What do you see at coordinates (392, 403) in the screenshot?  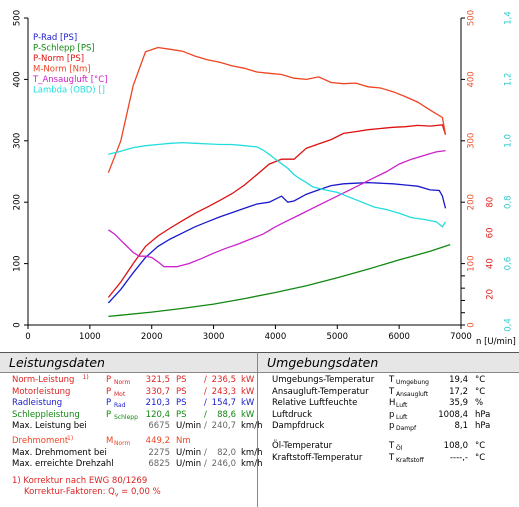 I see `umgebung-sym: H` at bounding box center [392, 403].